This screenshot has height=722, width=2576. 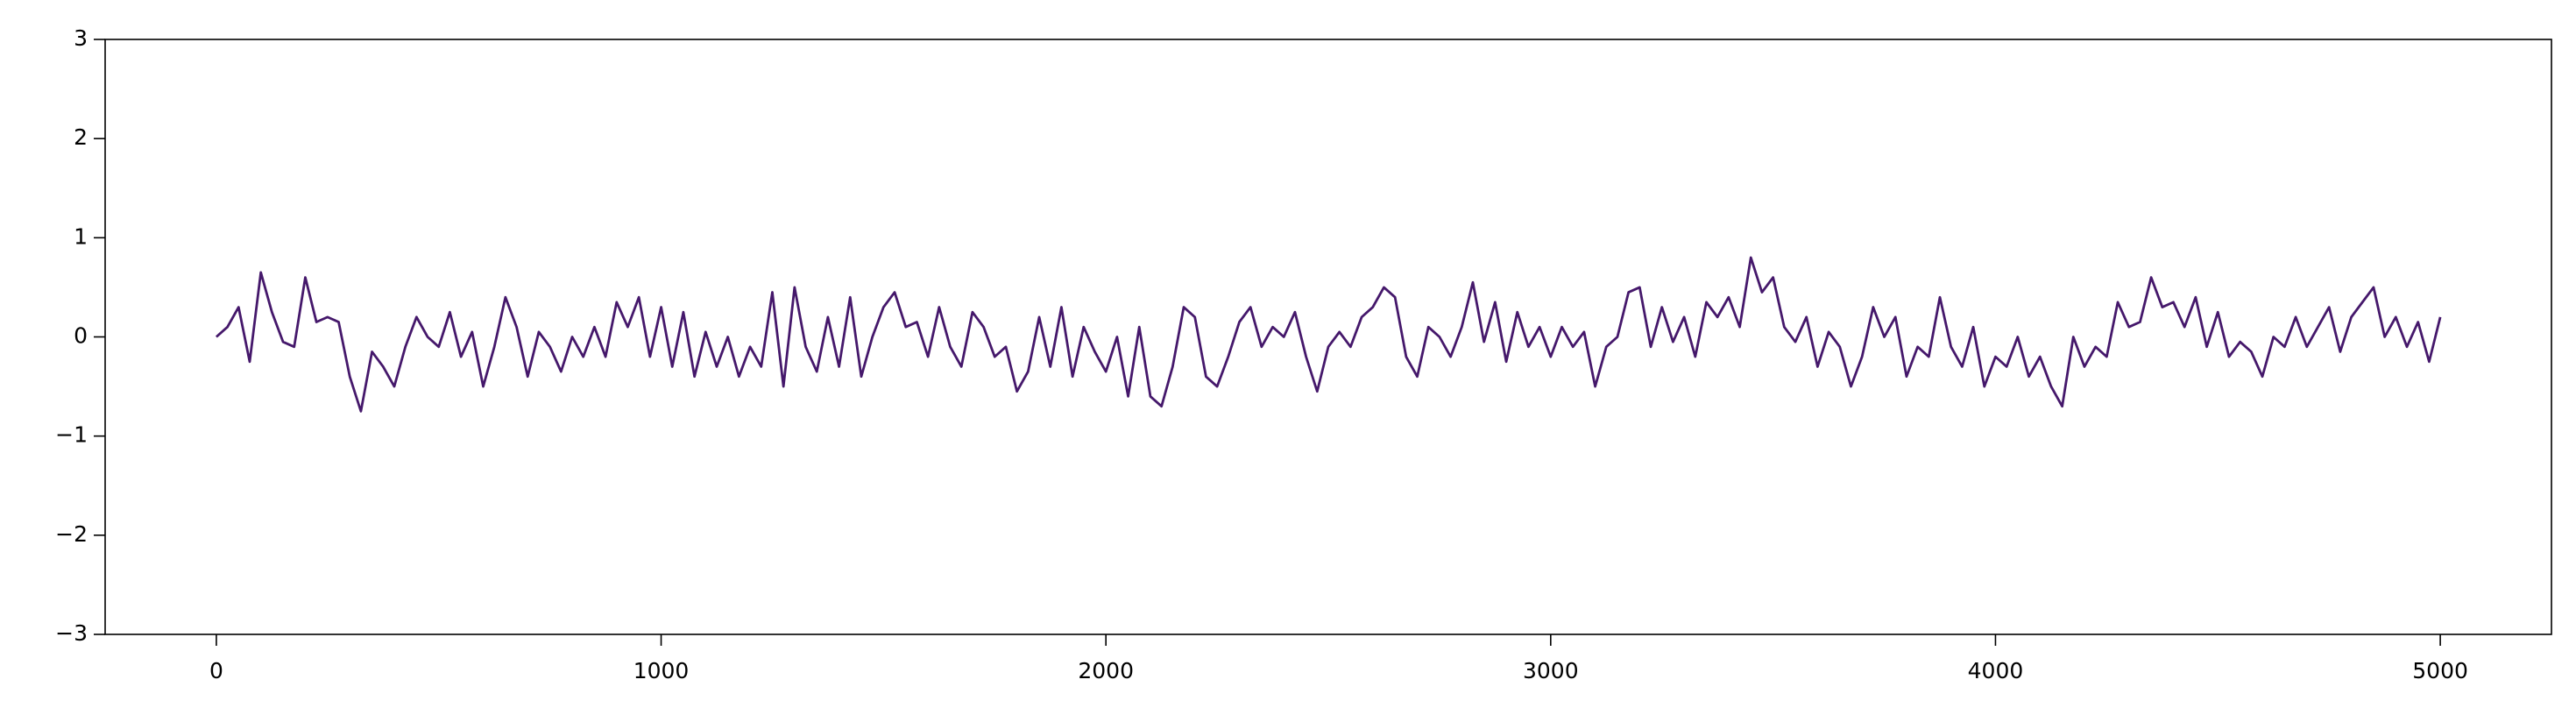 I want to click on x-tick-label: 5000, so click(x=2440, y=671).